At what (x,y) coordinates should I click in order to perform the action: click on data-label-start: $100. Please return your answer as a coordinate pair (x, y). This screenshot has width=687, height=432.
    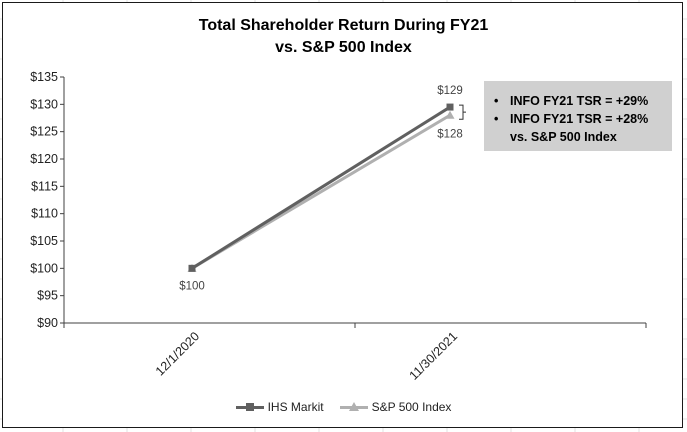
    Looking at the image, I should click on (192, 286).